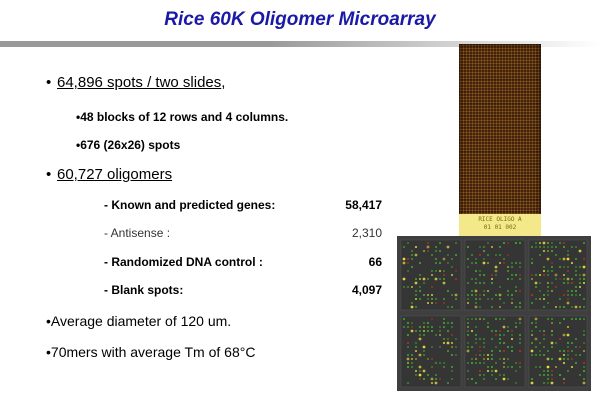 Image resolution: width=600 pixels, height=401 pixels. What do you see at coordinates (500, 227) in the screenshot?
I see `slide-label-line2: 01 01 002` at bounding box center [500, 227].